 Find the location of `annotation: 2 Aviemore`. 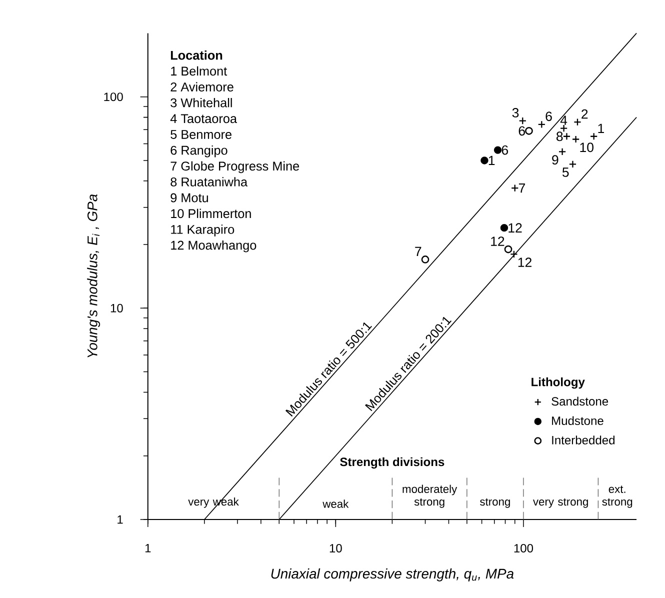

annotation: 2 Aviemore is located at coordinates (202, 87).